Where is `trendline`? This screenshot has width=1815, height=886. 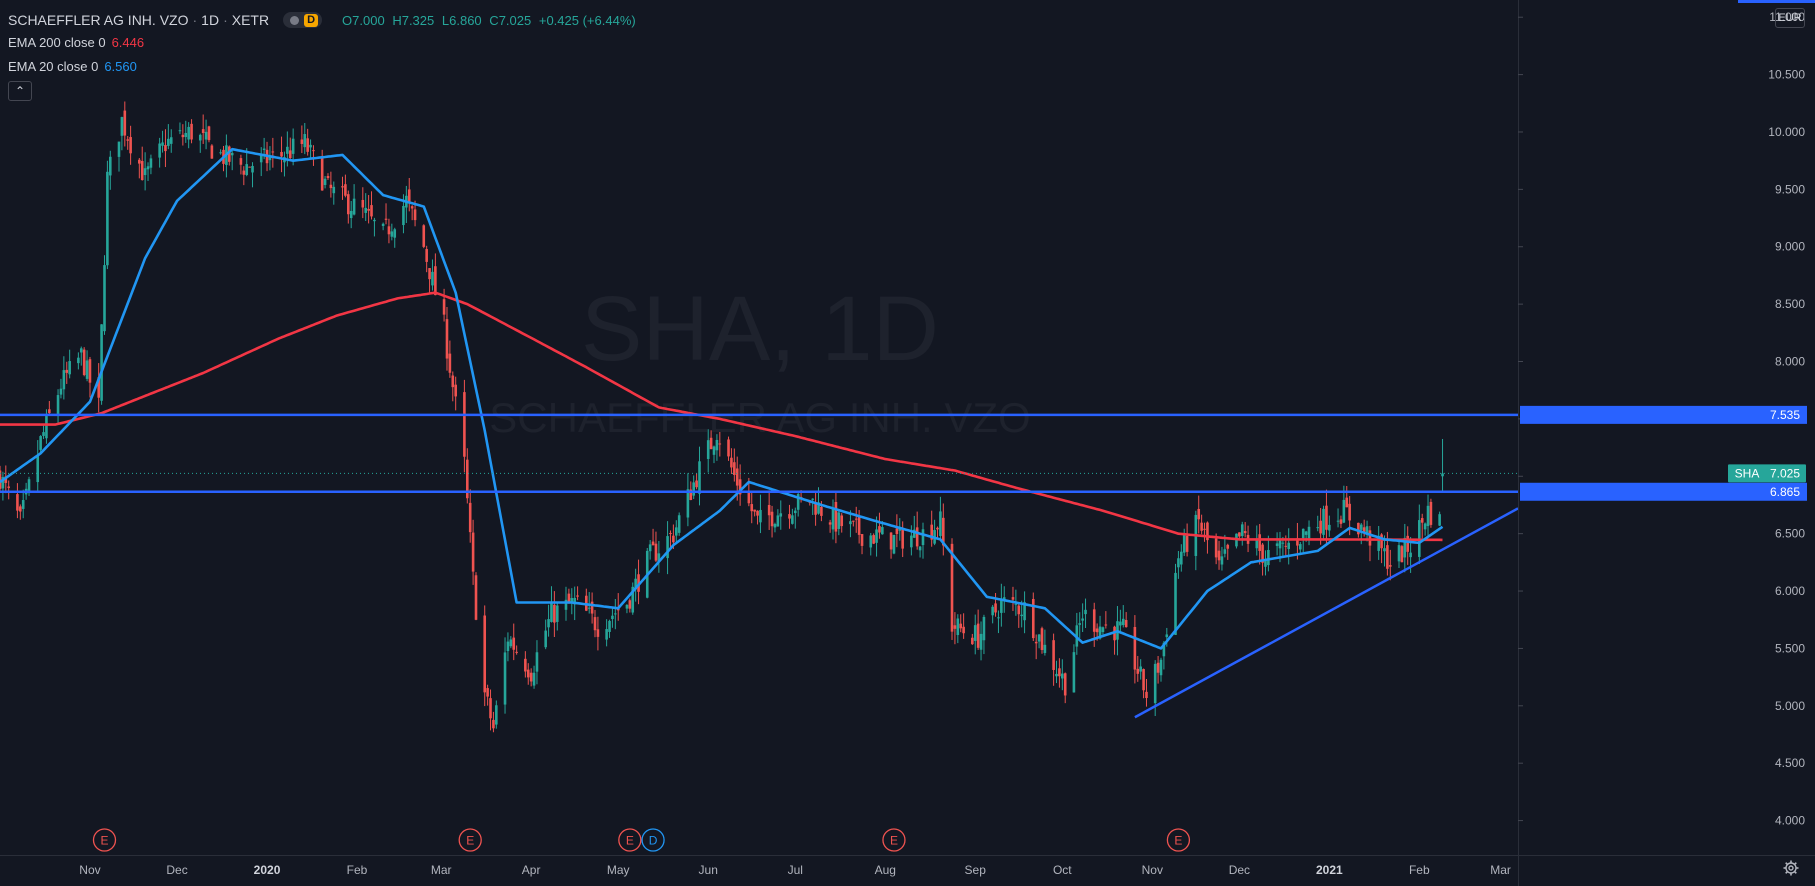
trendline is located at coordinates (1326, 613).